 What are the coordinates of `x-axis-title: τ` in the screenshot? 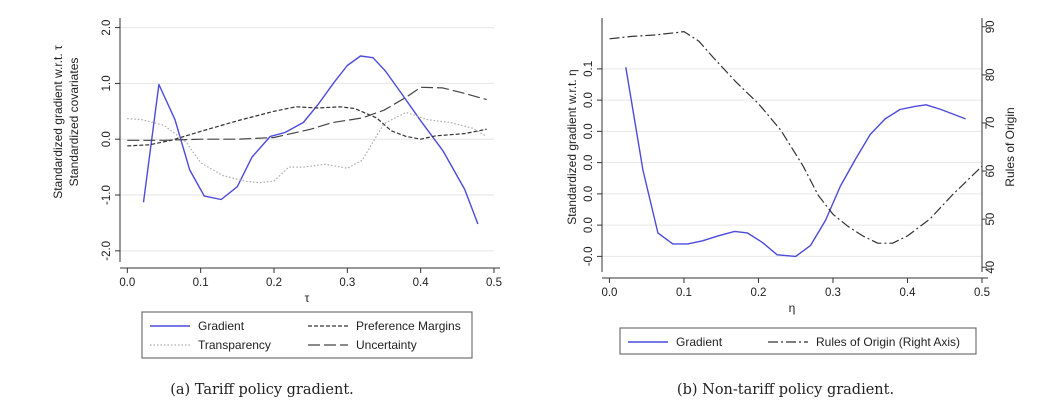 It's located at (307, 298).